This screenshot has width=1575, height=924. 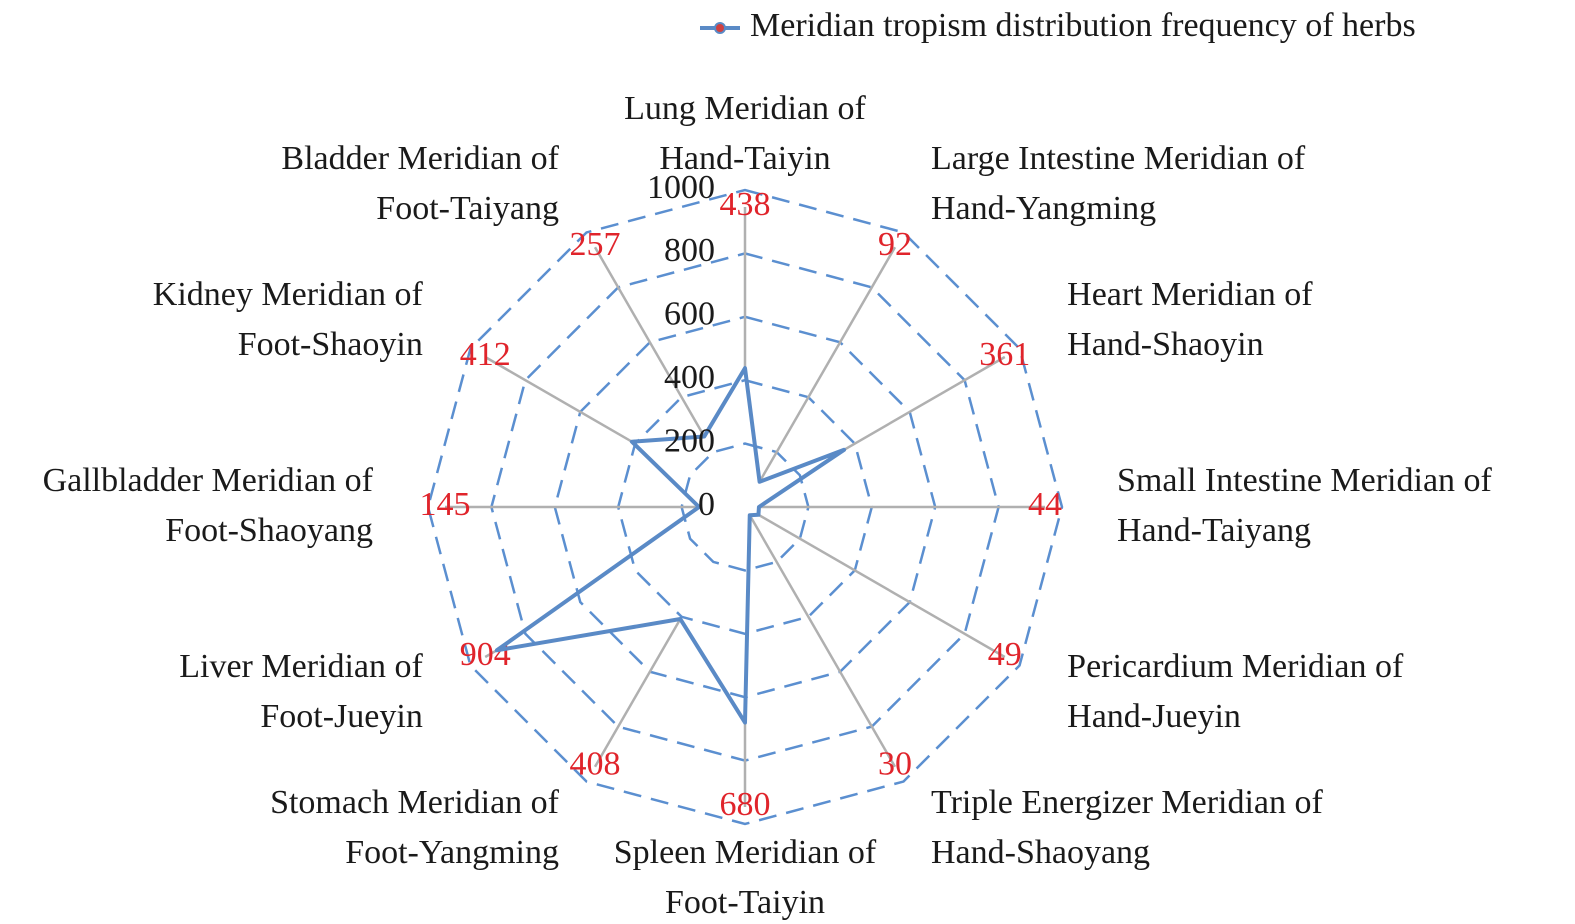 I want to click on value-label: 92, so click(x=895, y=244).